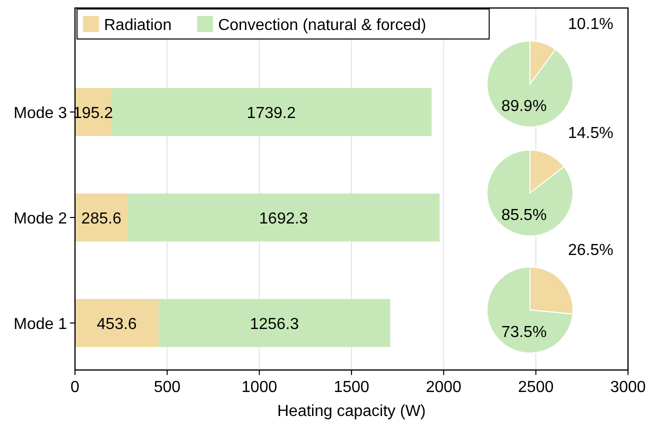 The image size is (654, 424). I want to click on data-label: 285.6, so click(101, 219).